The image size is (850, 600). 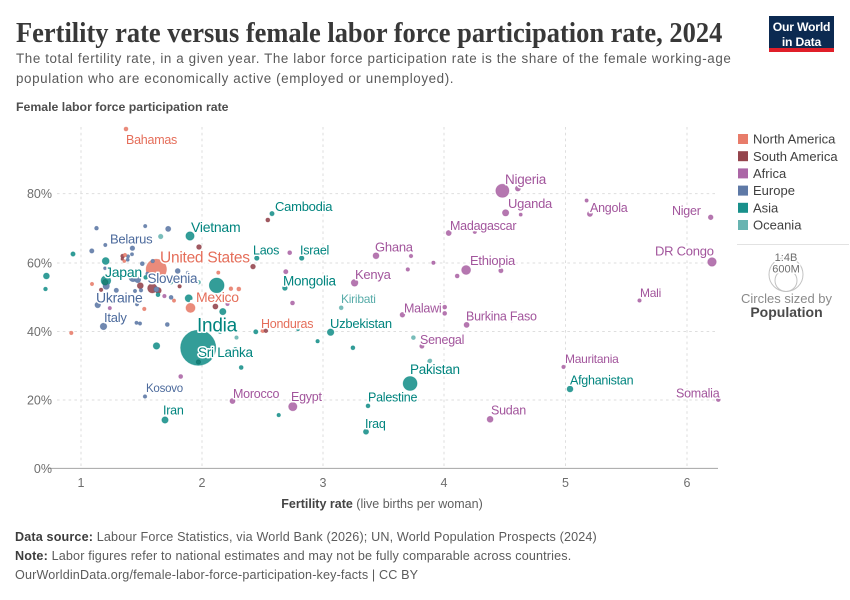 I want to click on svg-text: 20%, so click(x=39, y=400).